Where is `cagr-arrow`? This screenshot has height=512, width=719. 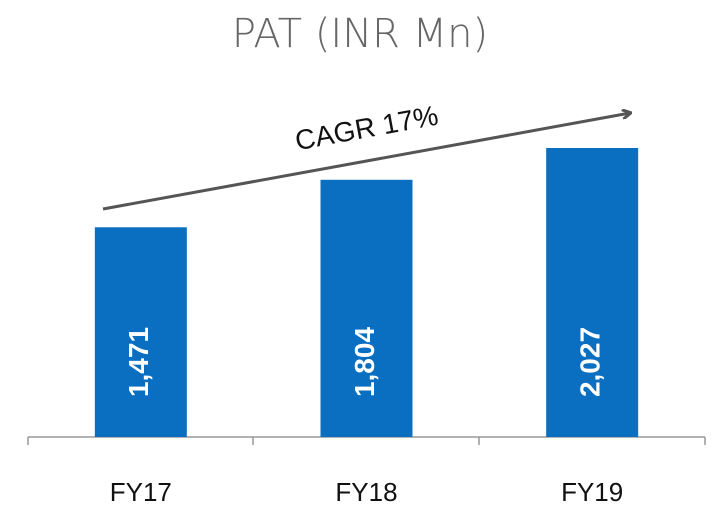 cagr-arrow is located at coordinates (366, 162).